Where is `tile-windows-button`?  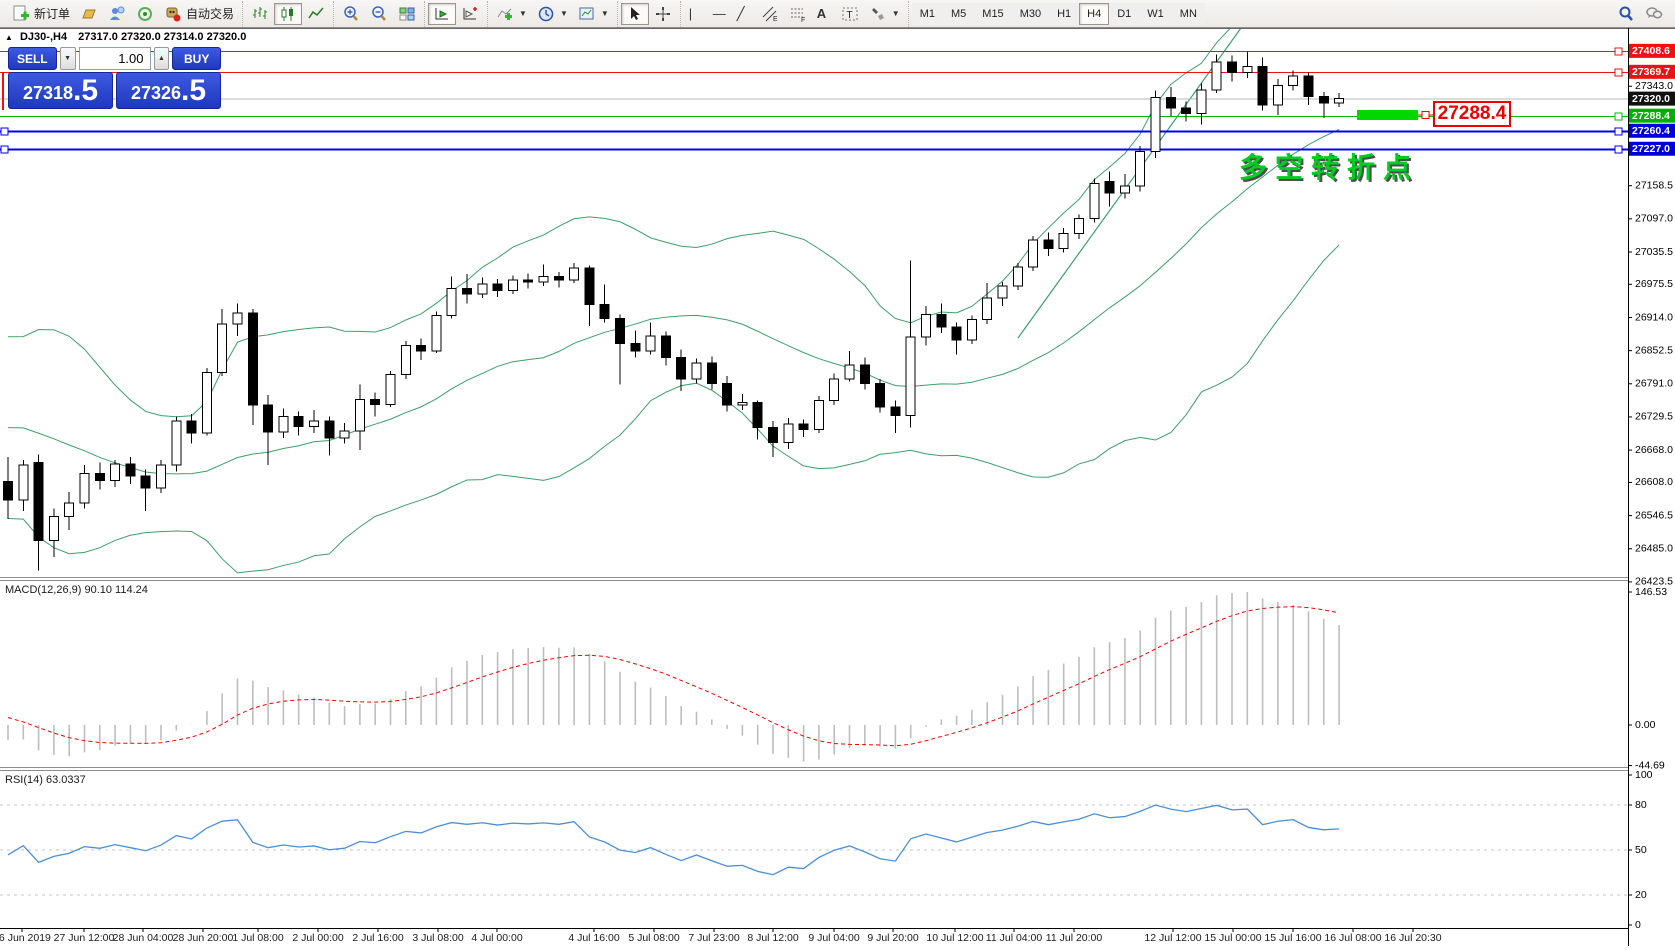
tile-windows-button is located at coordinates (407, 14).